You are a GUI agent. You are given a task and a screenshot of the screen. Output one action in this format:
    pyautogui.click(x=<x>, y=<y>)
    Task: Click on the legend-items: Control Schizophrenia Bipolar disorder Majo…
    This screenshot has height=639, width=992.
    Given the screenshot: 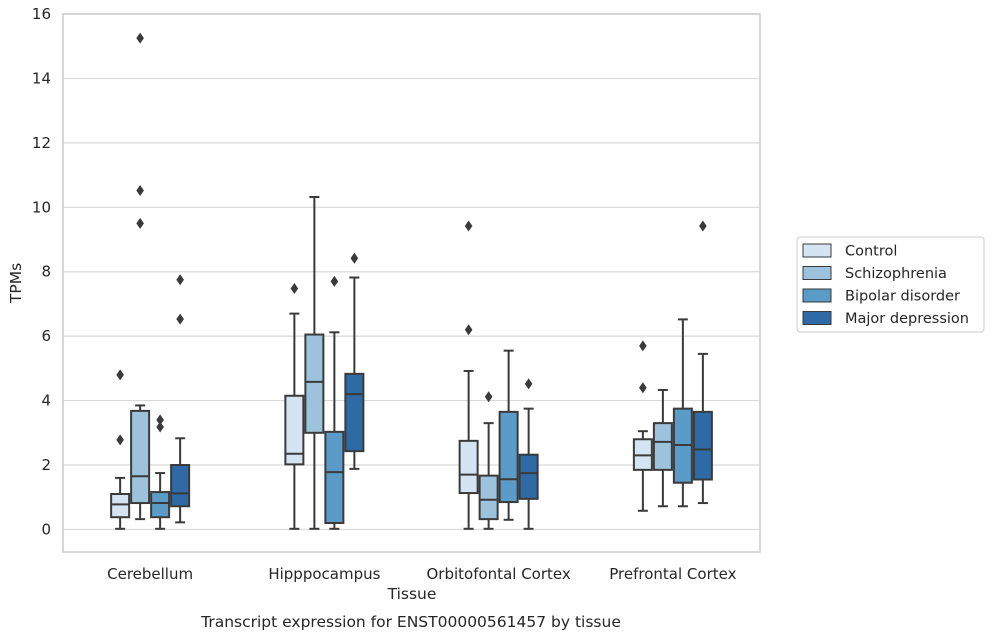 What is the action you would take?
    pyautogui.click(x=885, y=285)
    